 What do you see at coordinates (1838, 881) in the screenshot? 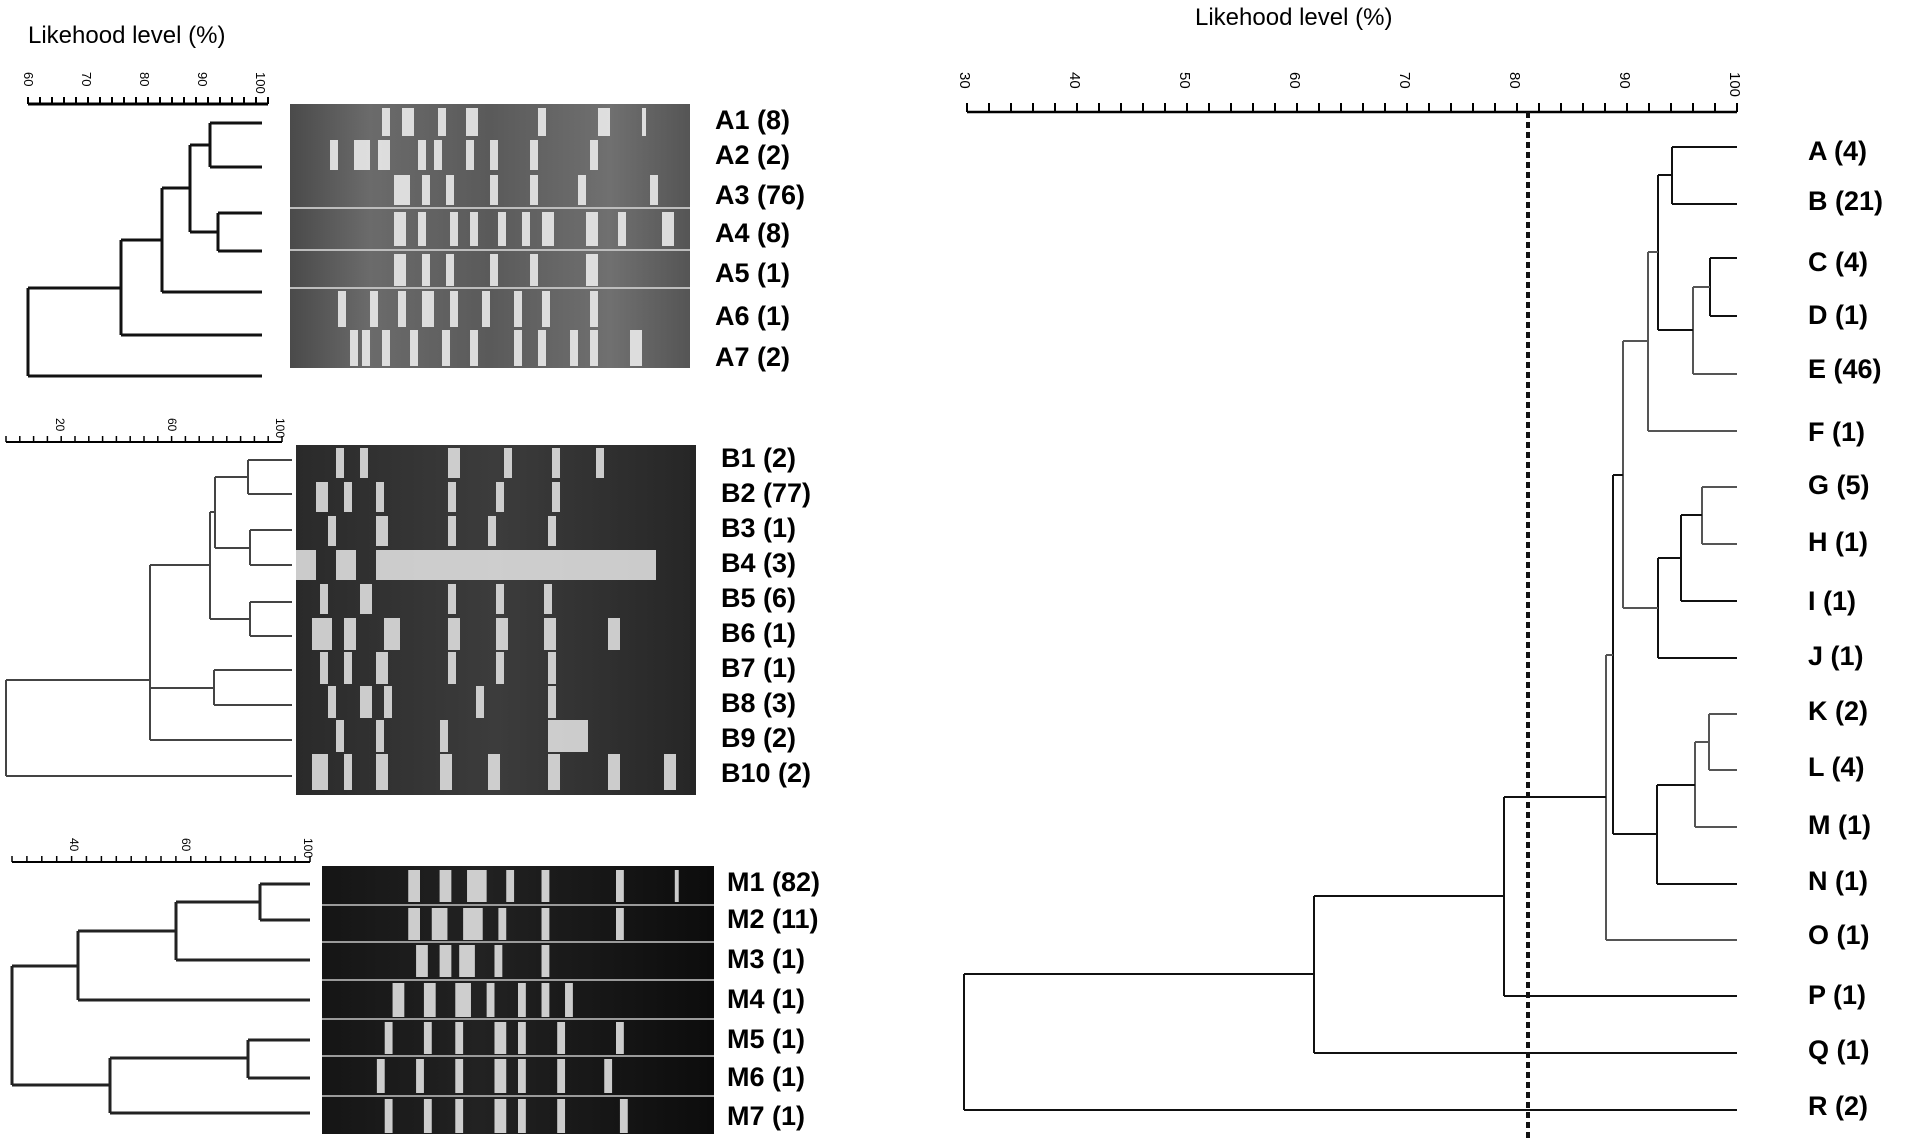
I see `leaf-label: N (1)` at bounding box center [1838, 881].